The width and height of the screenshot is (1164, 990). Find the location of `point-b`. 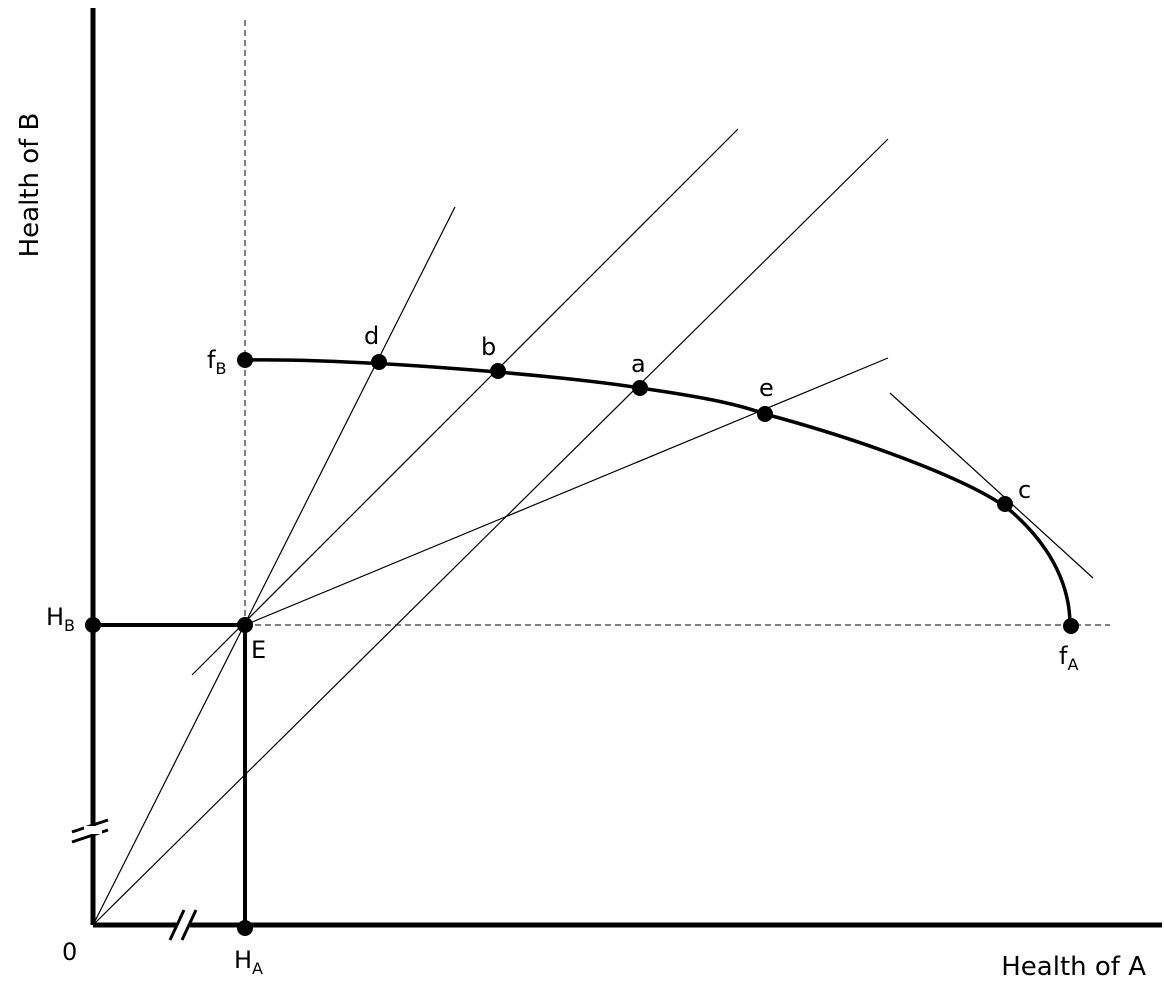

point-b is located at coordinates (498, 371).